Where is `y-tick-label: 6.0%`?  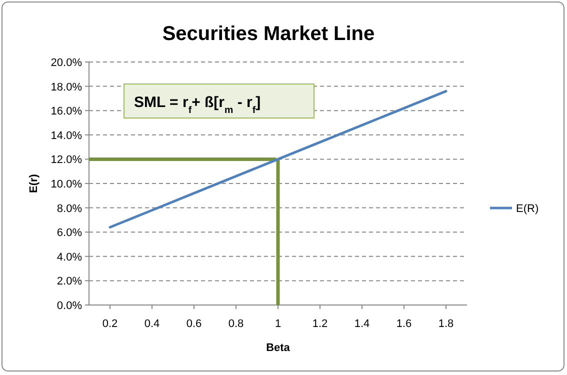
y-tick-label: 6.0% is located at coordinates (69, 233).